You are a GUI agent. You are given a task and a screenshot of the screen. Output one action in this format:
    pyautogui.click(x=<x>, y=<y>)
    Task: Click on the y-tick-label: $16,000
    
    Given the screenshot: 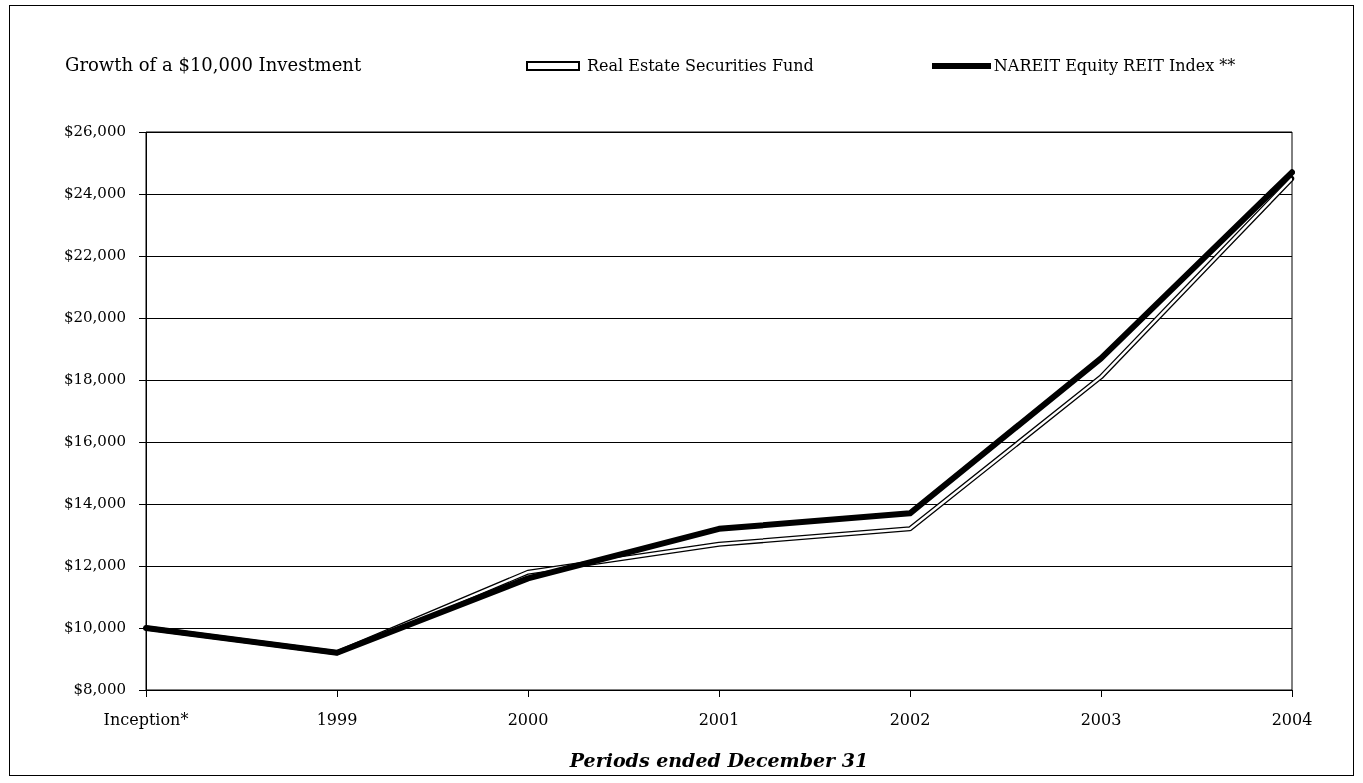 What is the action you would take?
    pyautogui.click(x=94, y=440)
    